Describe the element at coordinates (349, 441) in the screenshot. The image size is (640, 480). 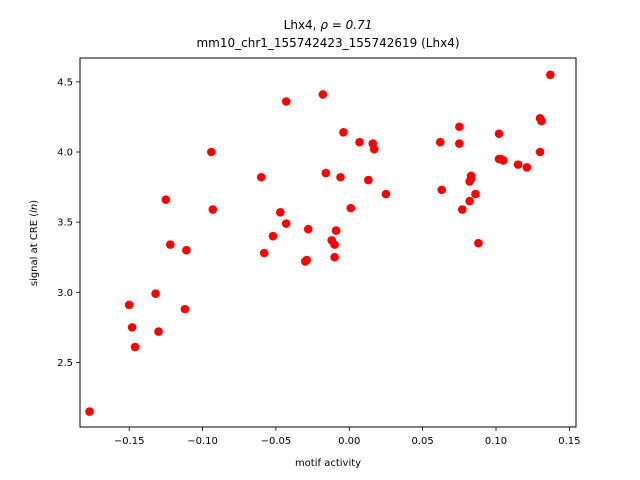
I see `x-tick-label: 0.00` at that location.